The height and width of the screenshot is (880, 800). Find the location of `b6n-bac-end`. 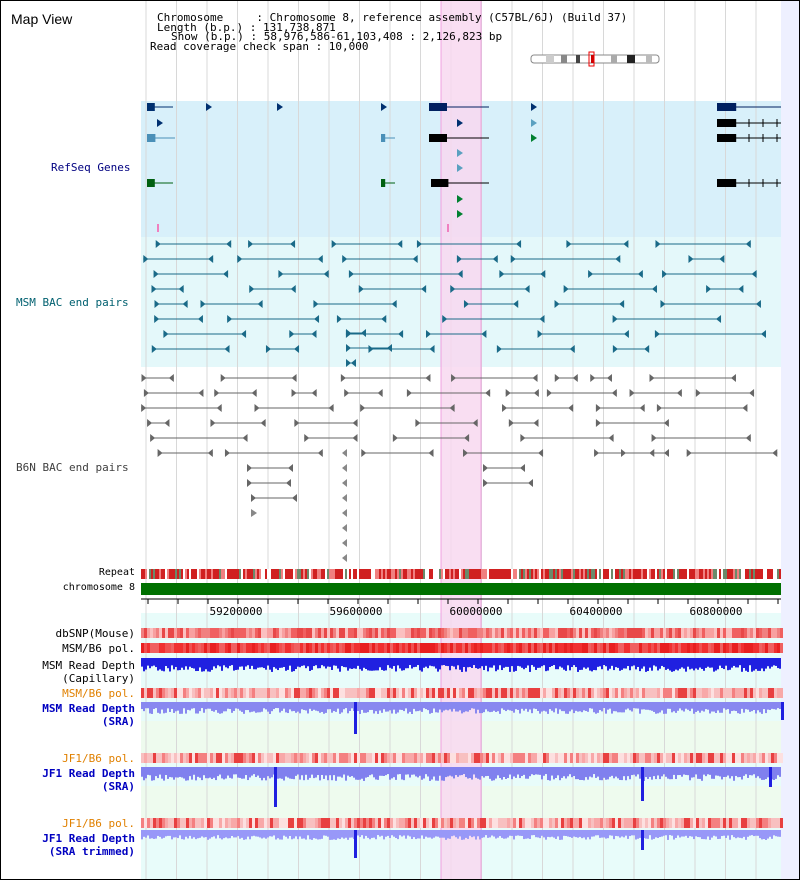

b6n-bac-end is located at coordinates (344, 483).